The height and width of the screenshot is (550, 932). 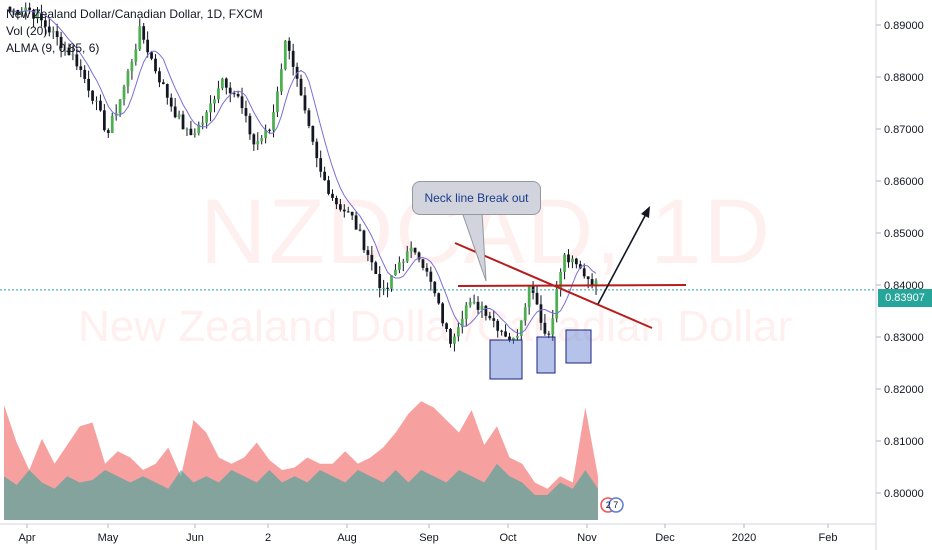 I want to click on time-tick-label: Apr, so click(x=26, y=538).